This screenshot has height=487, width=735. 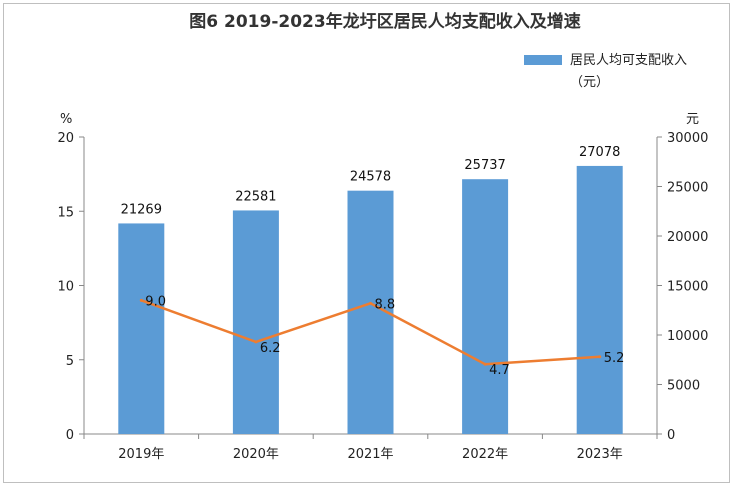 What do you see at coordinates (66, 119) in the screenshot?
I see `left-axis-unit: %` at bounding box center [66, 119].